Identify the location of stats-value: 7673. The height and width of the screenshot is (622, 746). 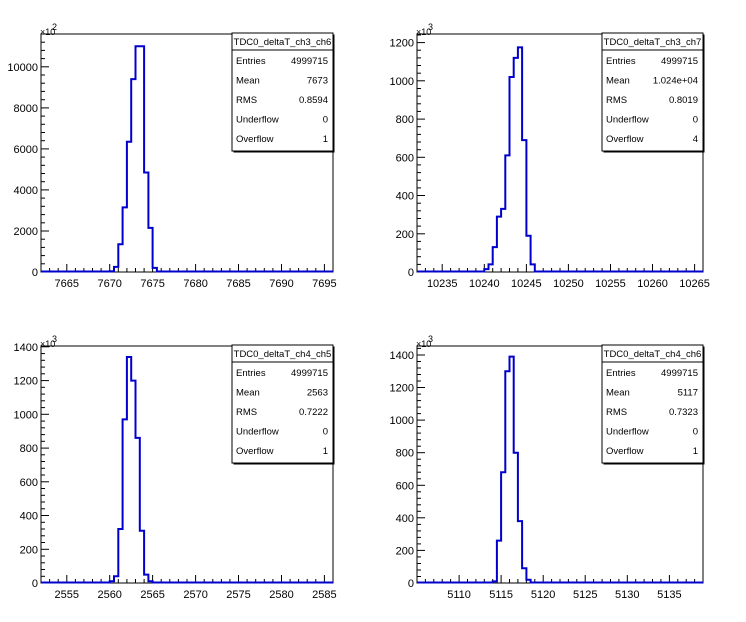
(317, 81).